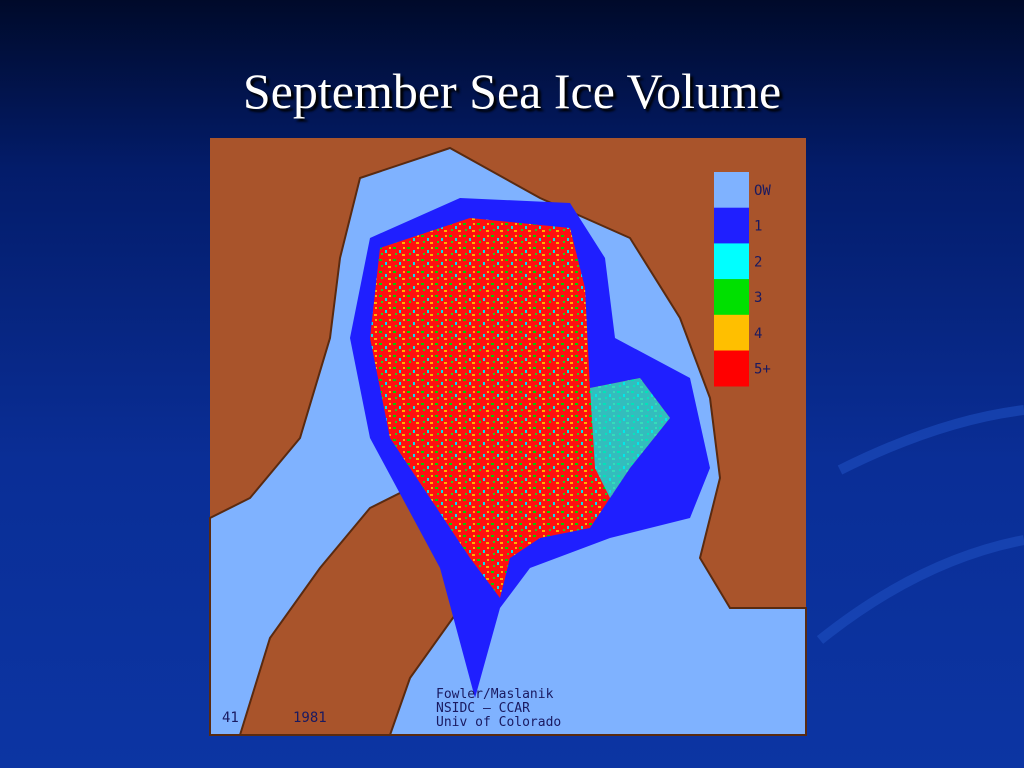 The image size is (1024, 768). I want to click on legend: OW 1 2 3 4 5+, so click(742, 279).